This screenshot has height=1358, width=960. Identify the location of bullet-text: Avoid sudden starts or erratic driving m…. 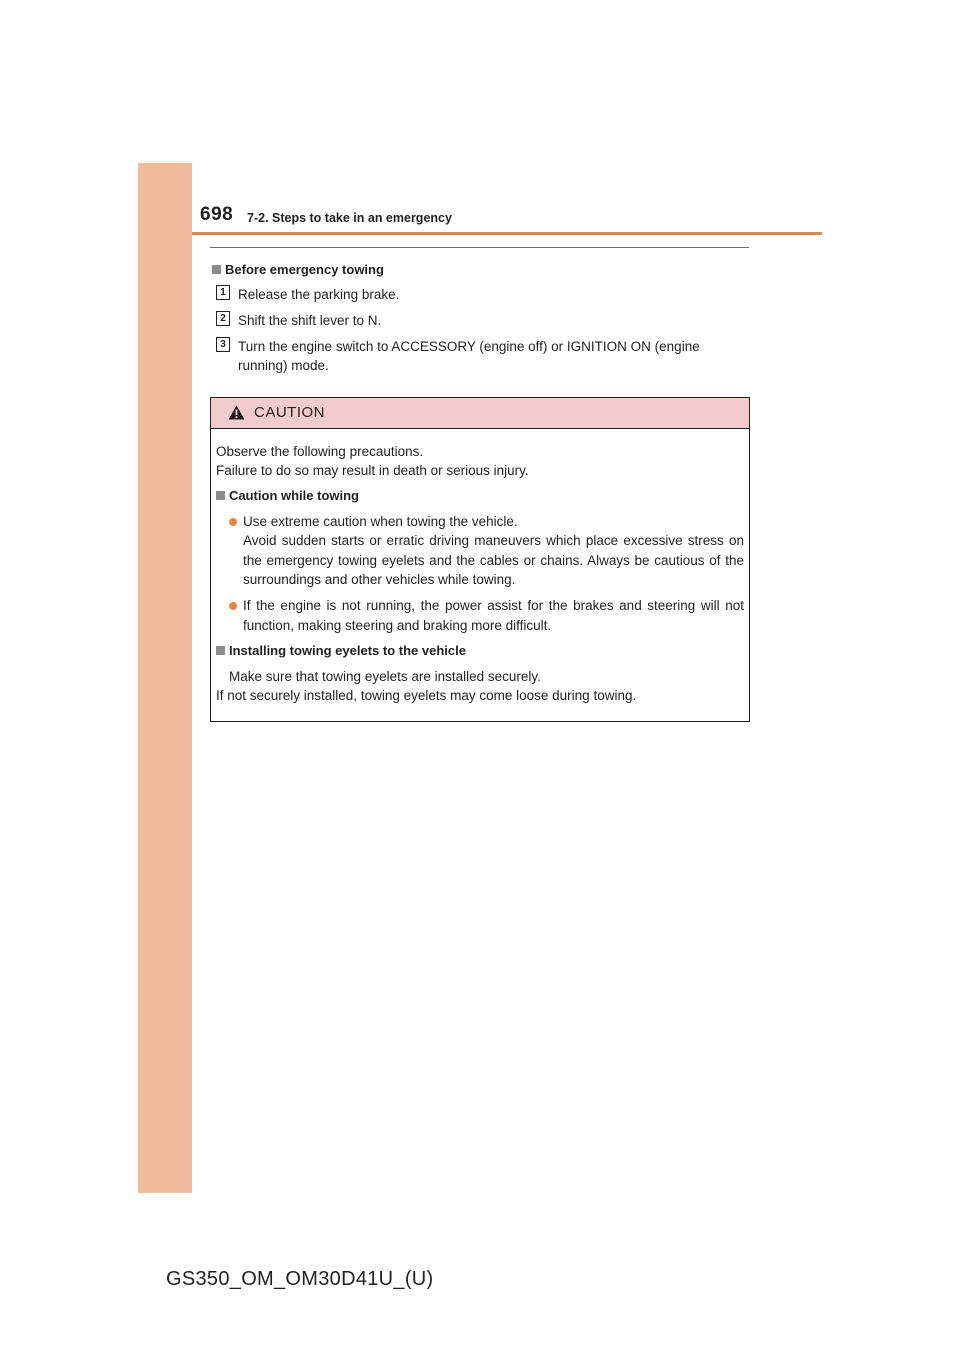
(493, 560).